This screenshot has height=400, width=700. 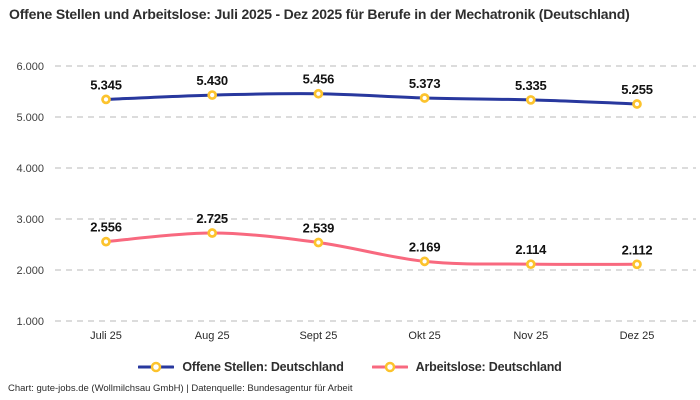 What do you see at coordinates (30, 67) in the screenshot?
I see `y-axis-tick-label: 6.000` at bounding box center [30, 67].